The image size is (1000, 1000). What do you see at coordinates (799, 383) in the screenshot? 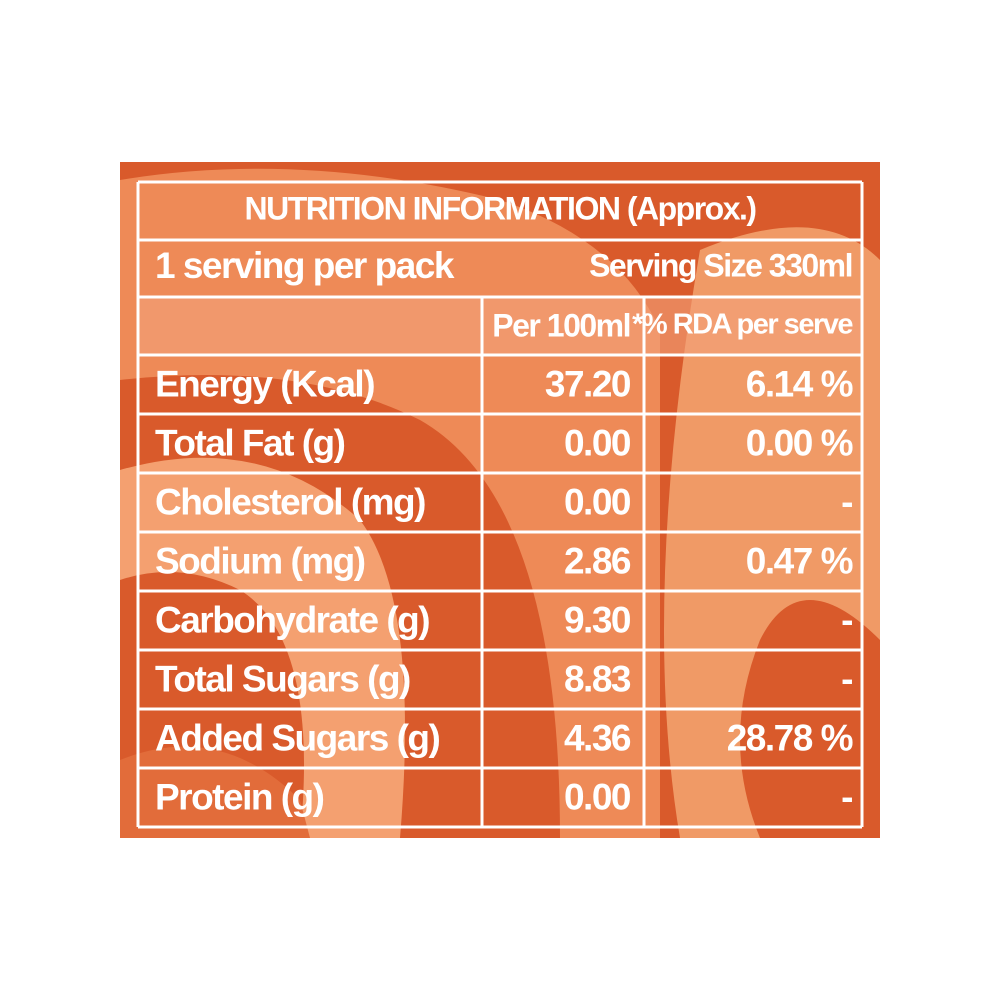
I see `rda: 6.14 %` at bounding box center [799, 383].